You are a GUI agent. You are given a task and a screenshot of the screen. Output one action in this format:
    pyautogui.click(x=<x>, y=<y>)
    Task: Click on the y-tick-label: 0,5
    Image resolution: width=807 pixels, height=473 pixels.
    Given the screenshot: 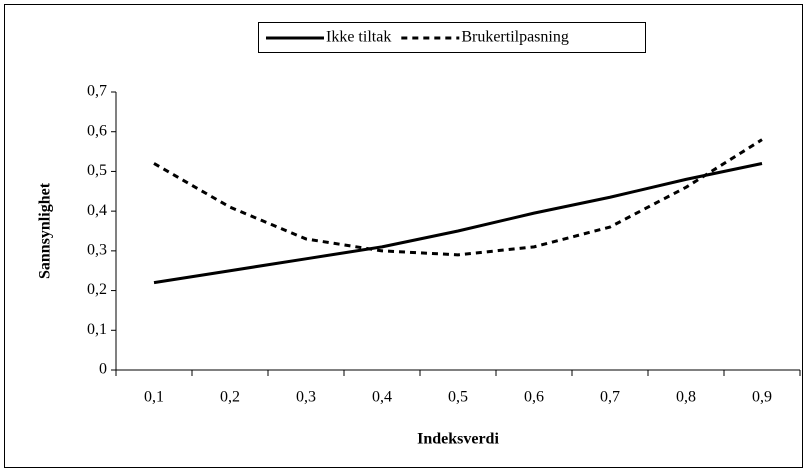 What is the action you would take?
    pyautogui.click(x=97, y=170)
    